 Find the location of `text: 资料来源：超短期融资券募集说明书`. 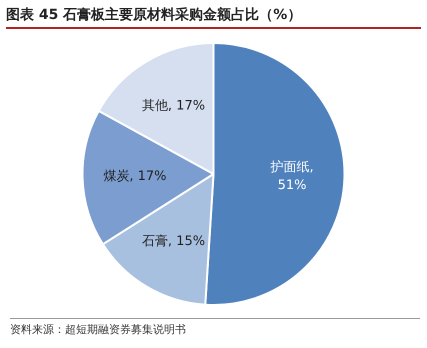

text: 资料来源：超短期融资券募集说明书 is located at coordinates (215, 327).